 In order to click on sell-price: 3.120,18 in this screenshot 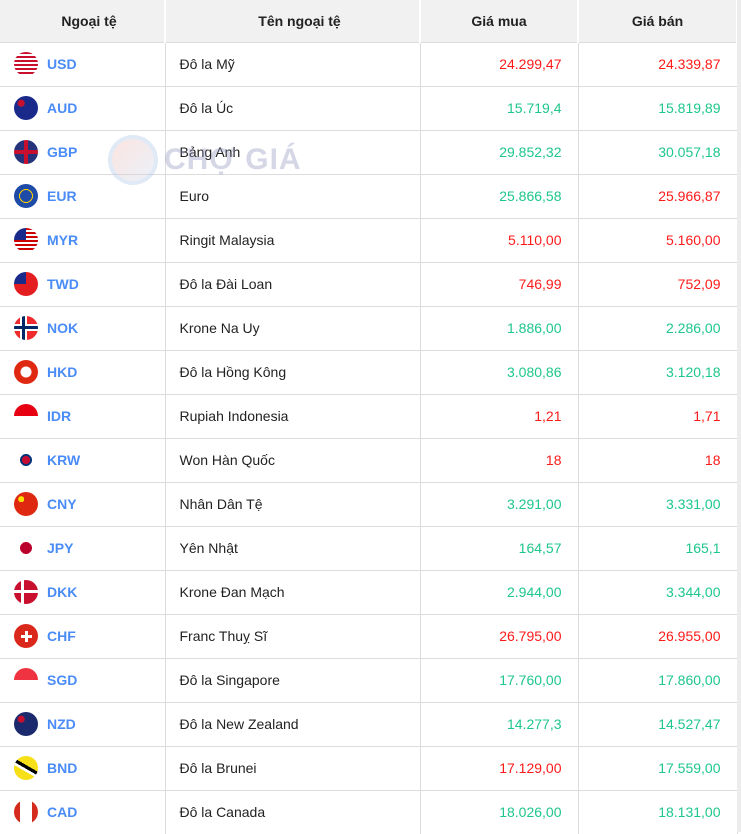, I will do `click(658, 371)`.